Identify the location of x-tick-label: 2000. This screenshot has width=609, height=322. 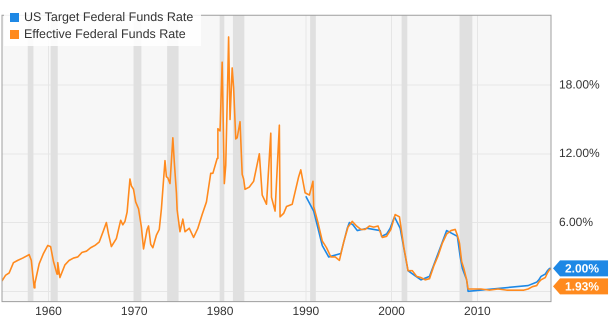
(392, 311).